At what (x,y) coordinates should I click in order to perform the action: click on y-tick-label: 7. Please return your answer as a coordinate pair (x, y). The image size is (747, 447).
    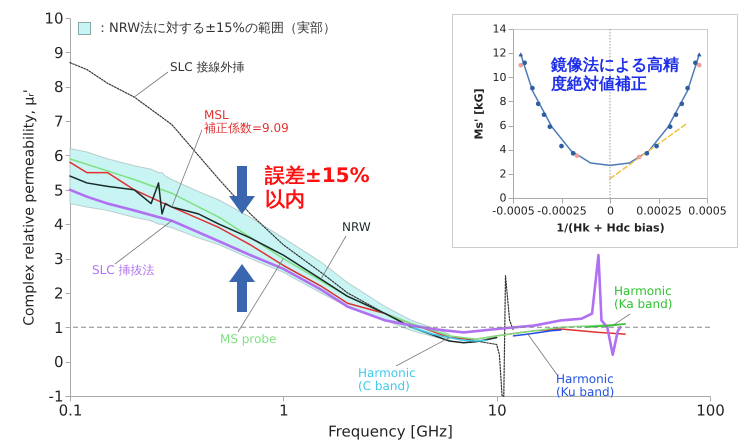
    Looking at the image, I should click on (59, 121).